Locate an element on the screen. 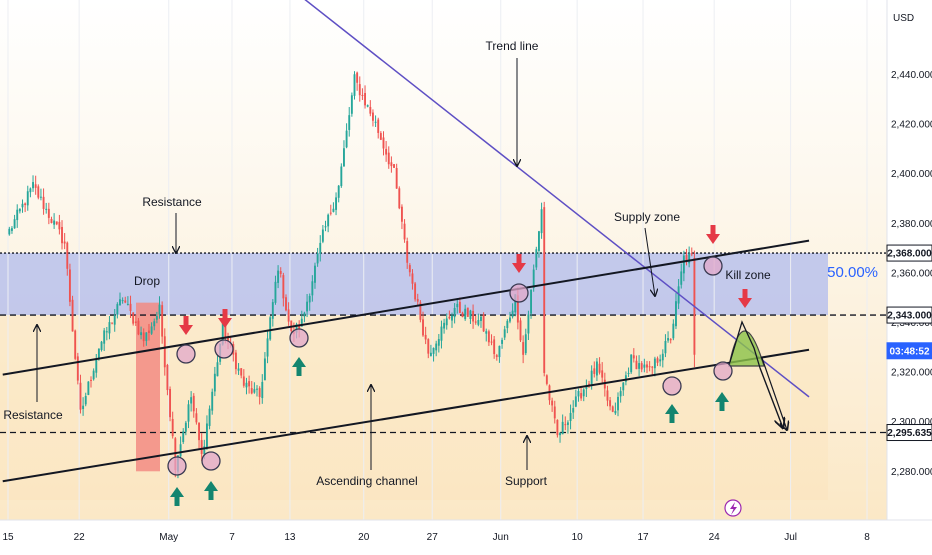  time-axis: 15 22 May 7 13 20 27 Jun 10 17 24 Jul 8 is located at coordinates (466, 534).